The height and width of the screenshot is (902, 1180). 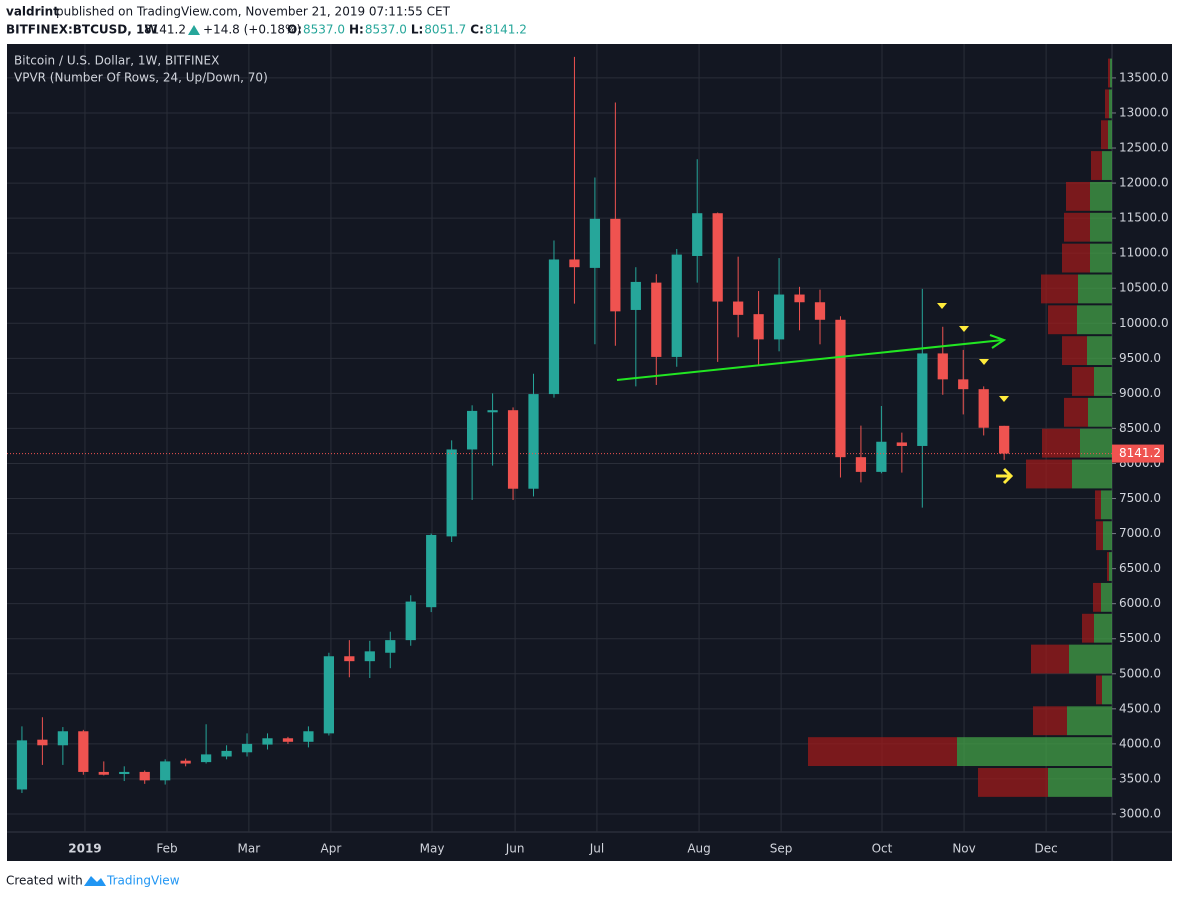 I want to click on x-tick-label: May, so click(x=432, y=849).